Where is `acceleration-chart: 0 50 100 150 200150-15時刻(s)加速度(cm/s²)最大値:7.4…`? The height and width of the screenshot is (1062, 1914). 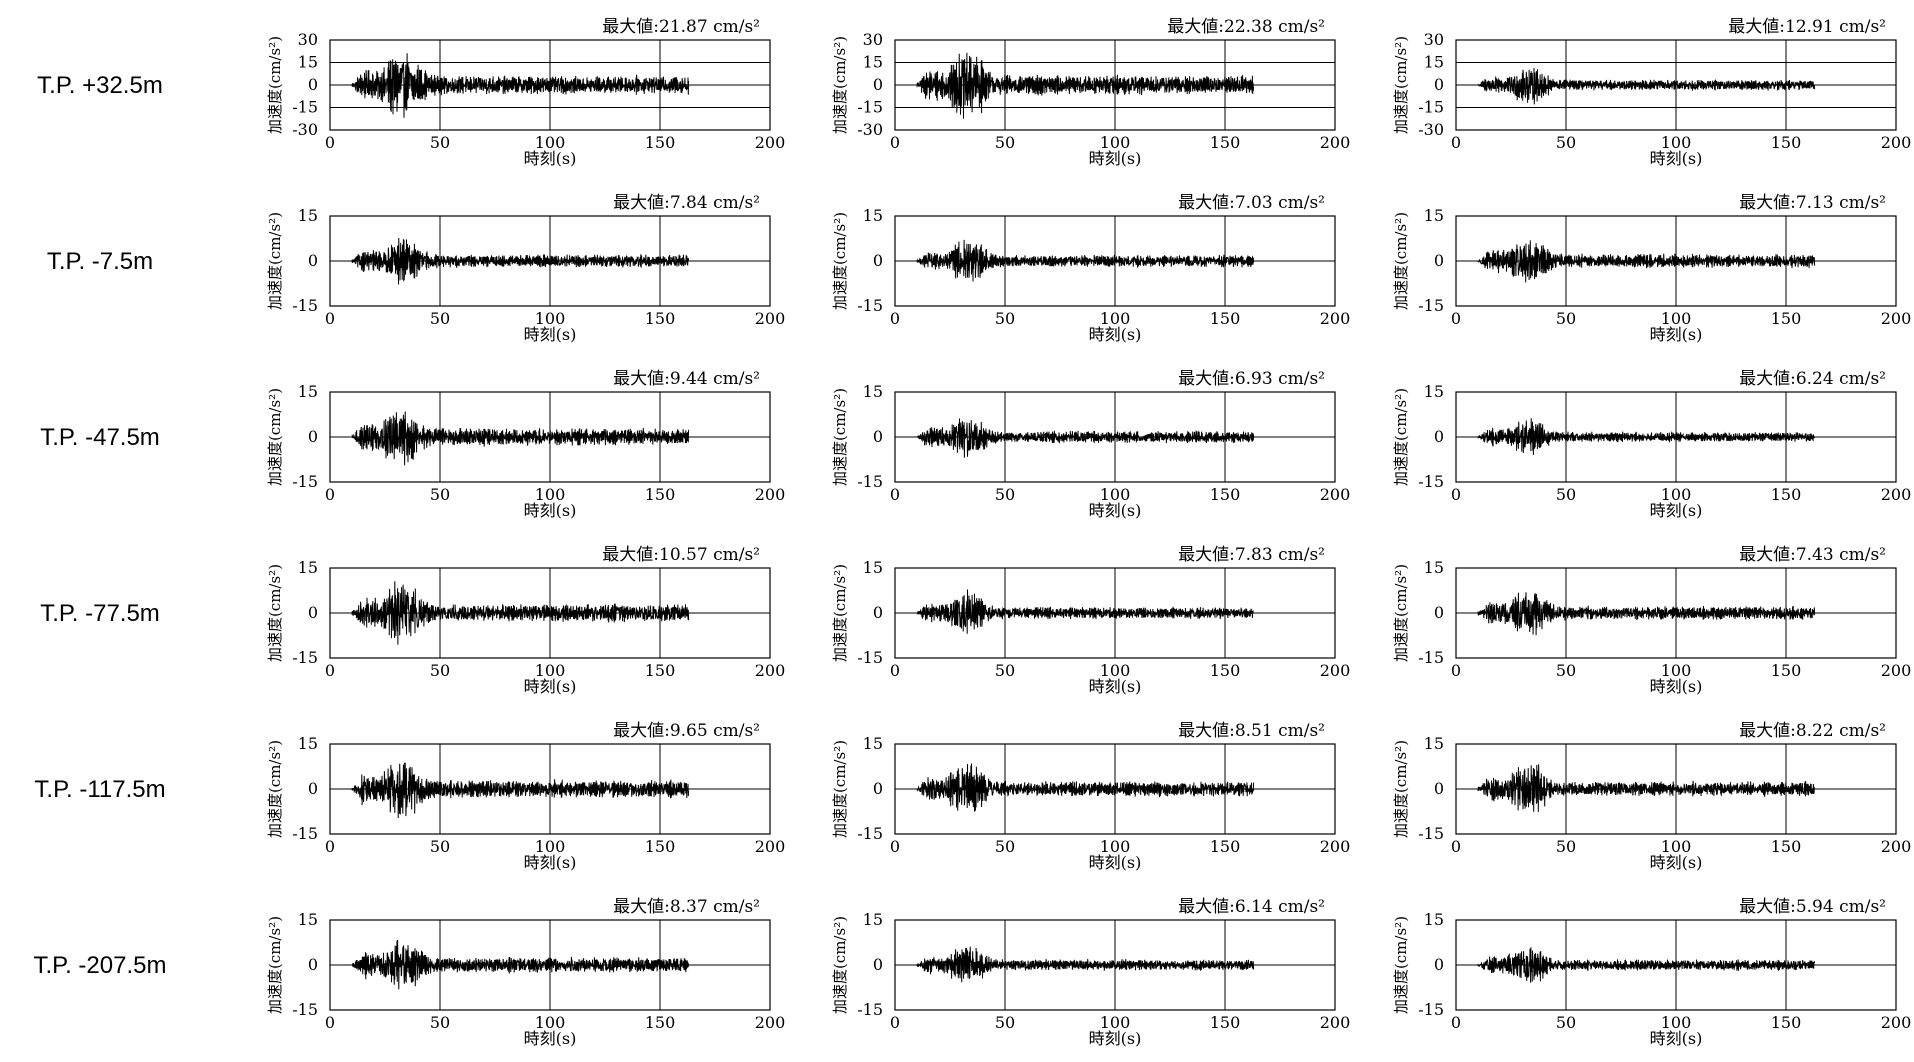
acceleration-chart: 0 50 100 150 200150-15時刻(s)加速度(cm/s²)最大値:7.4… is located at coordinates (1651, 620).